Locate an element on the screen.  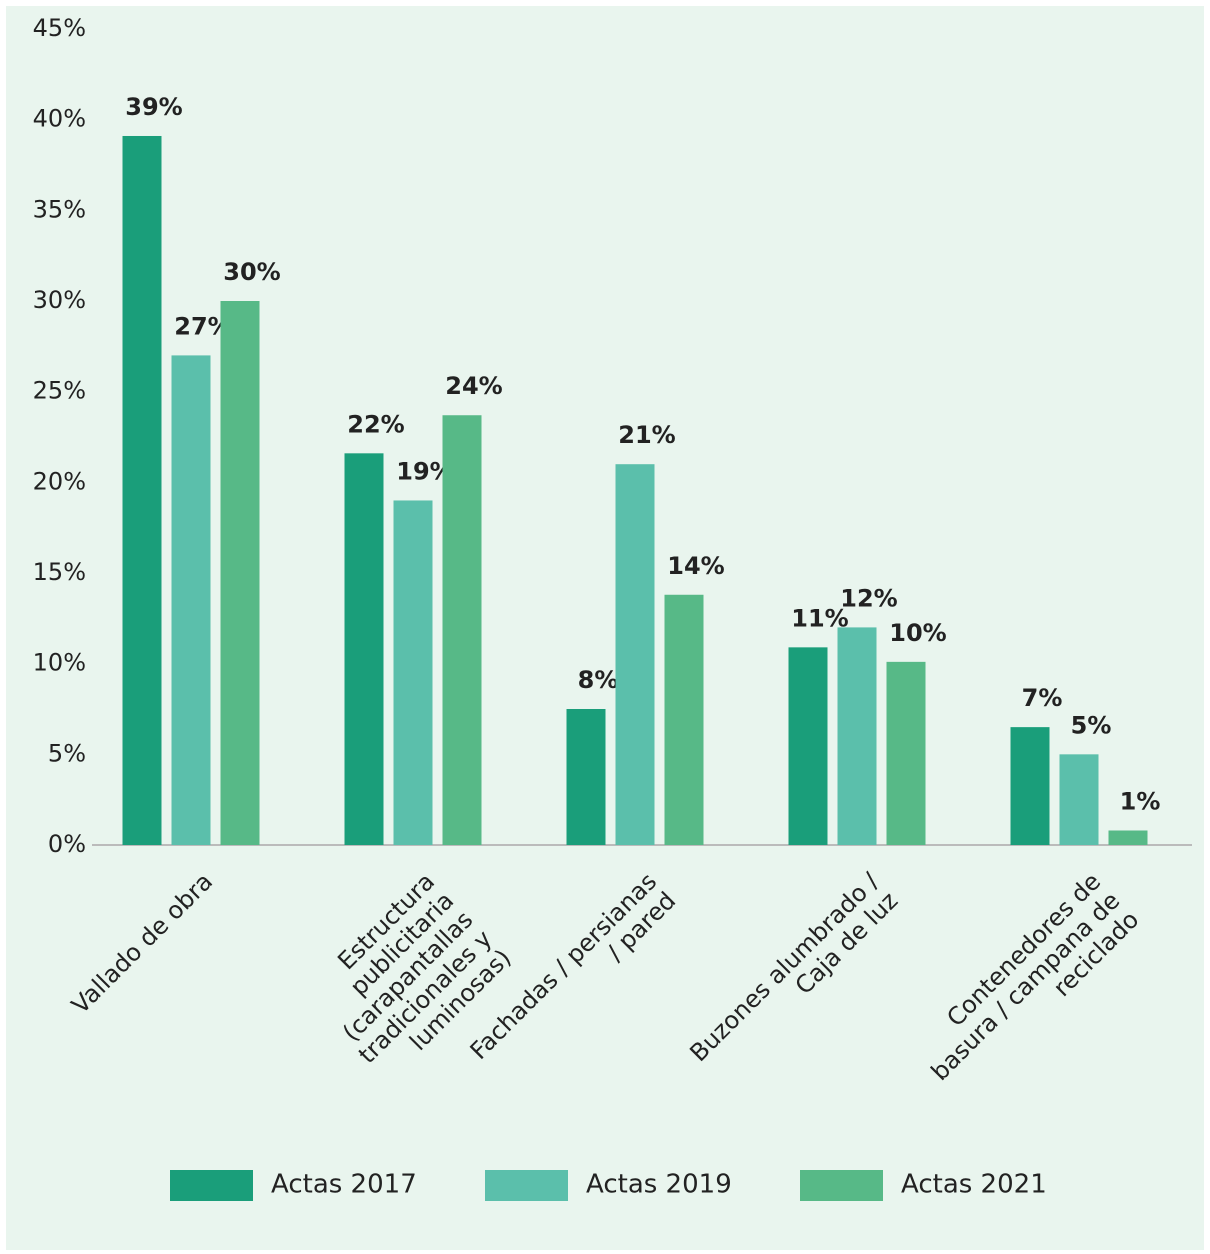
legend-label: Actas 2019 is located at coordinates (659, 1185).